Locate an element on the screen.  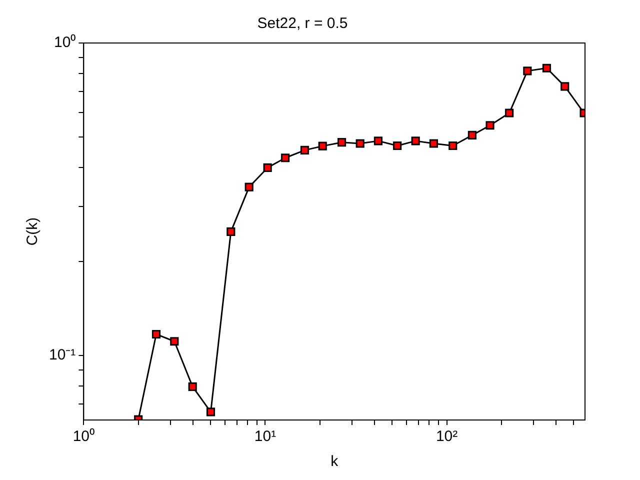
x-tick-label: 10² is located at coordinates (447, 437).